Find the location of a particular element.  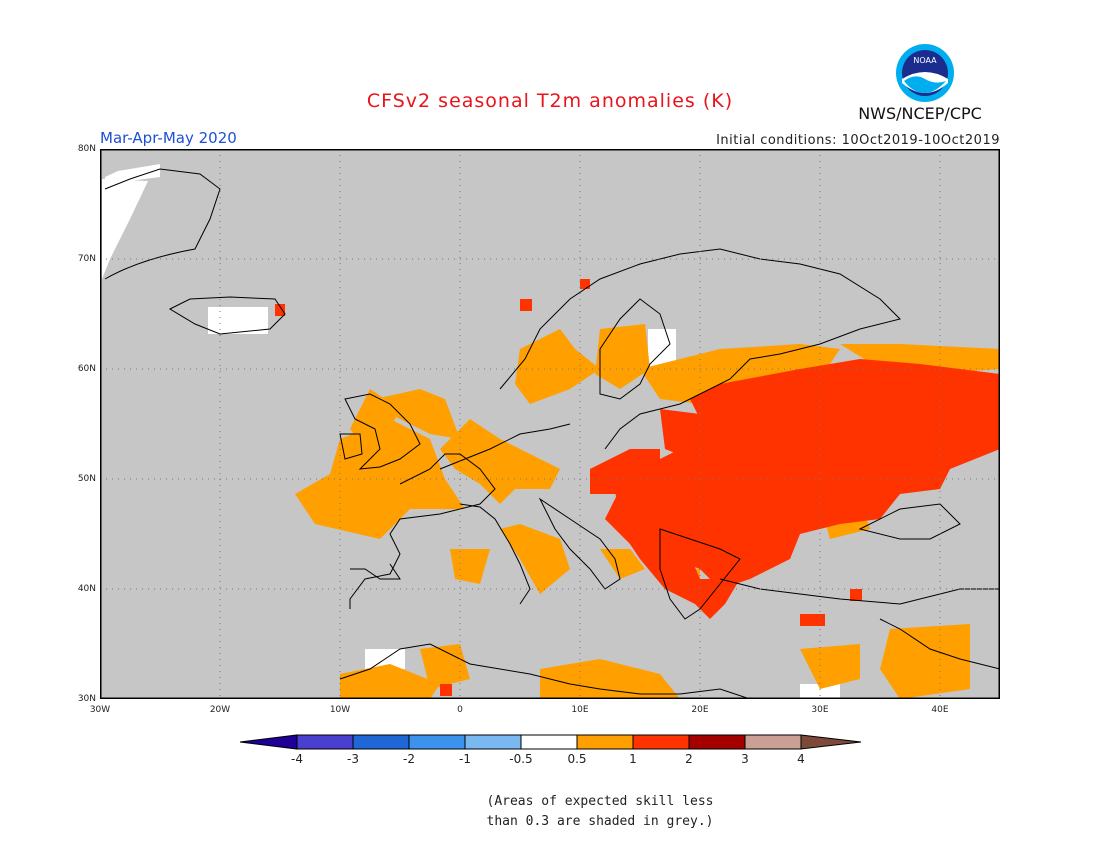

noaa-logo: NOAA is located at coordinates (925, 73).